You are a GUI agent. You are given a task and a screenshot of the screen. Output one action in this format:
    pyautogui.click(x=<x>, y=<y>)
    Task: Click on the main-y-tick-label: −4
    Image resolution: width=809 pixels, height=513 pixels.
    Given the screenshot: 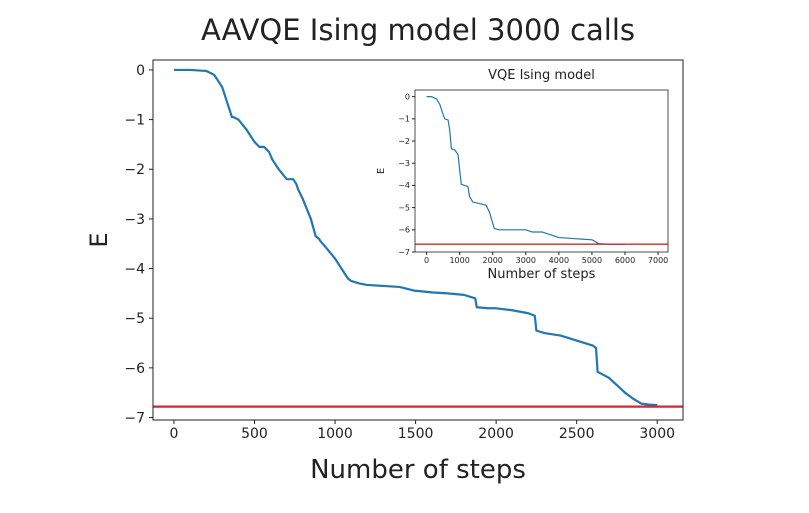 What is the action you would take?
    pyautogui.click(x=134, y=269)
    